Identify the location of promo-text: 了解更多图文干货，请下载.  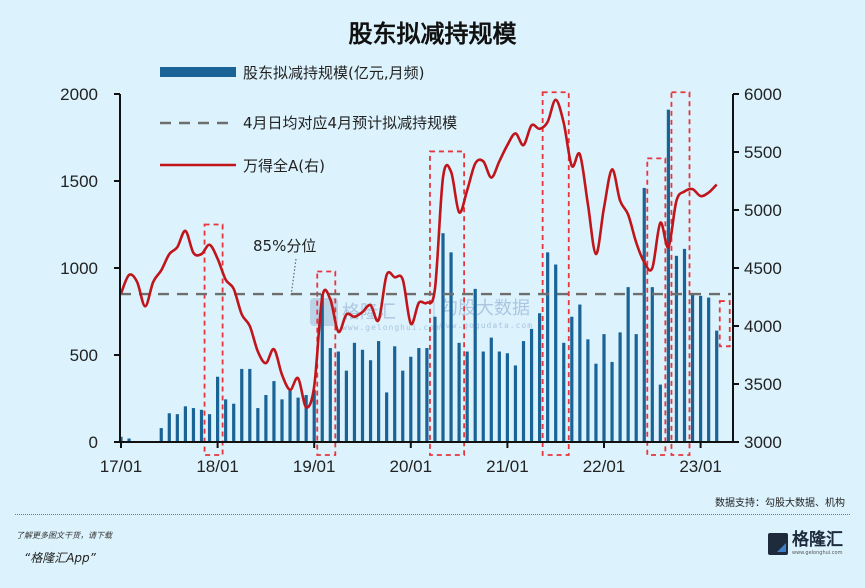
(64, 535).